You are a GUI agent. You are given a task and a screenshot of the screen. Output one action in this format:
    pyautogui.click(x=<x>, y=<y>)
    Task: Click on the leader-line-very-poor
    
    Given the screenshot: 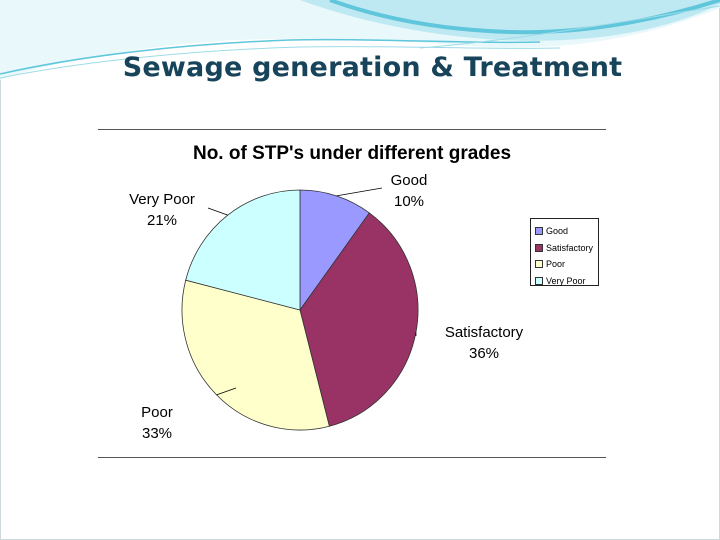 What is the action you would take?
    pyautogui.click(x=217, y=211)
    